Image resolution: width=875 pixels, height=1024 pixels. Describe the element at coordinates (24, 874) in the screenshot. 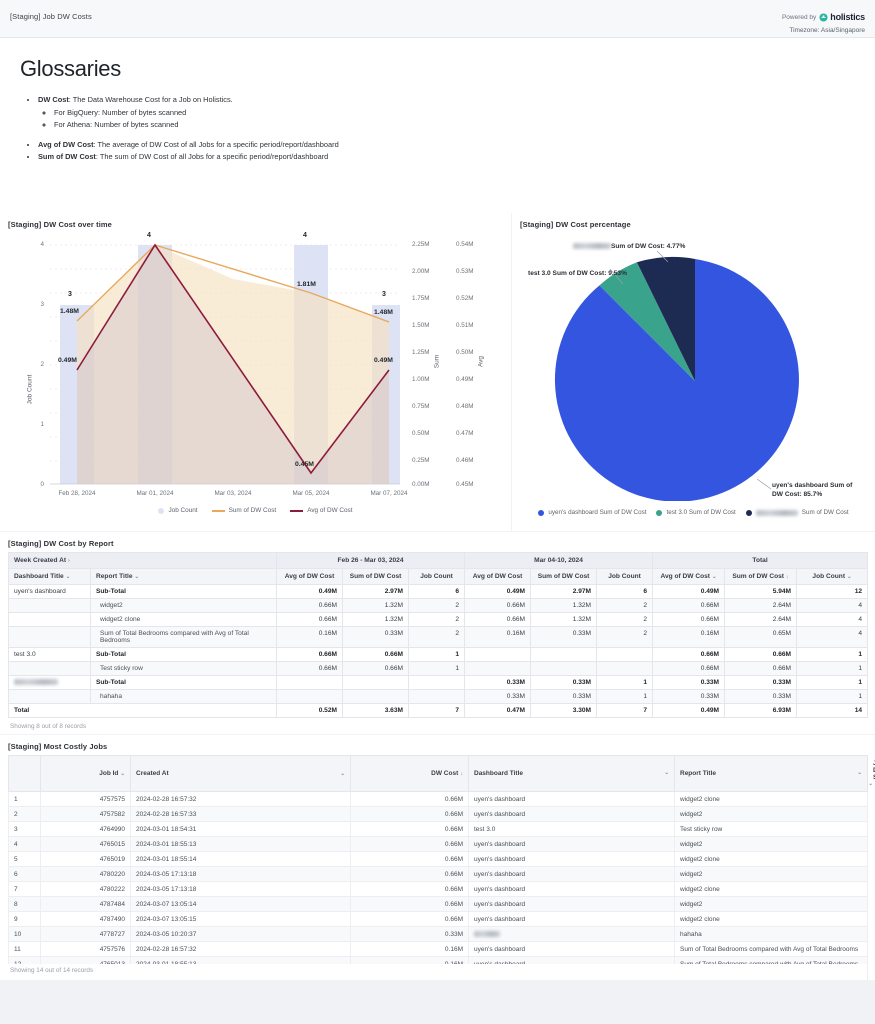

I see `cell-row-number: 6` at that location.